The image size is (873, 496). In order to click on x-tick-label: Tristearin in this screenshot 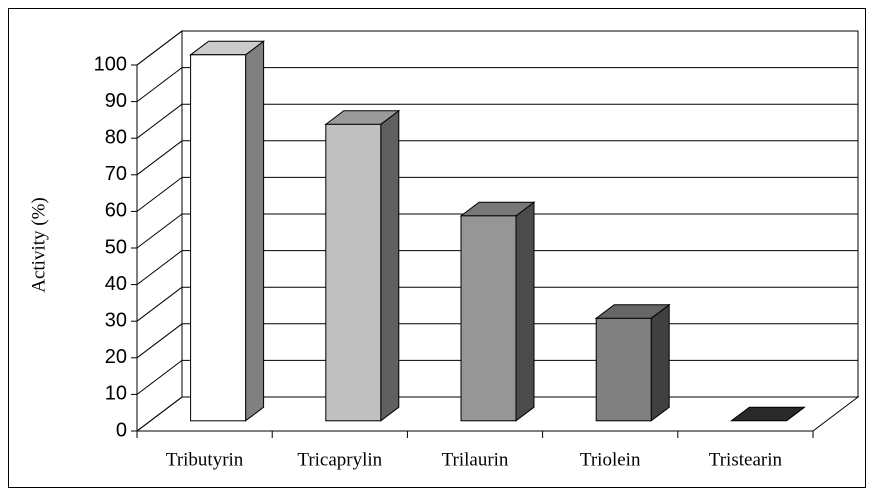, I will do `click(746, 459)`.